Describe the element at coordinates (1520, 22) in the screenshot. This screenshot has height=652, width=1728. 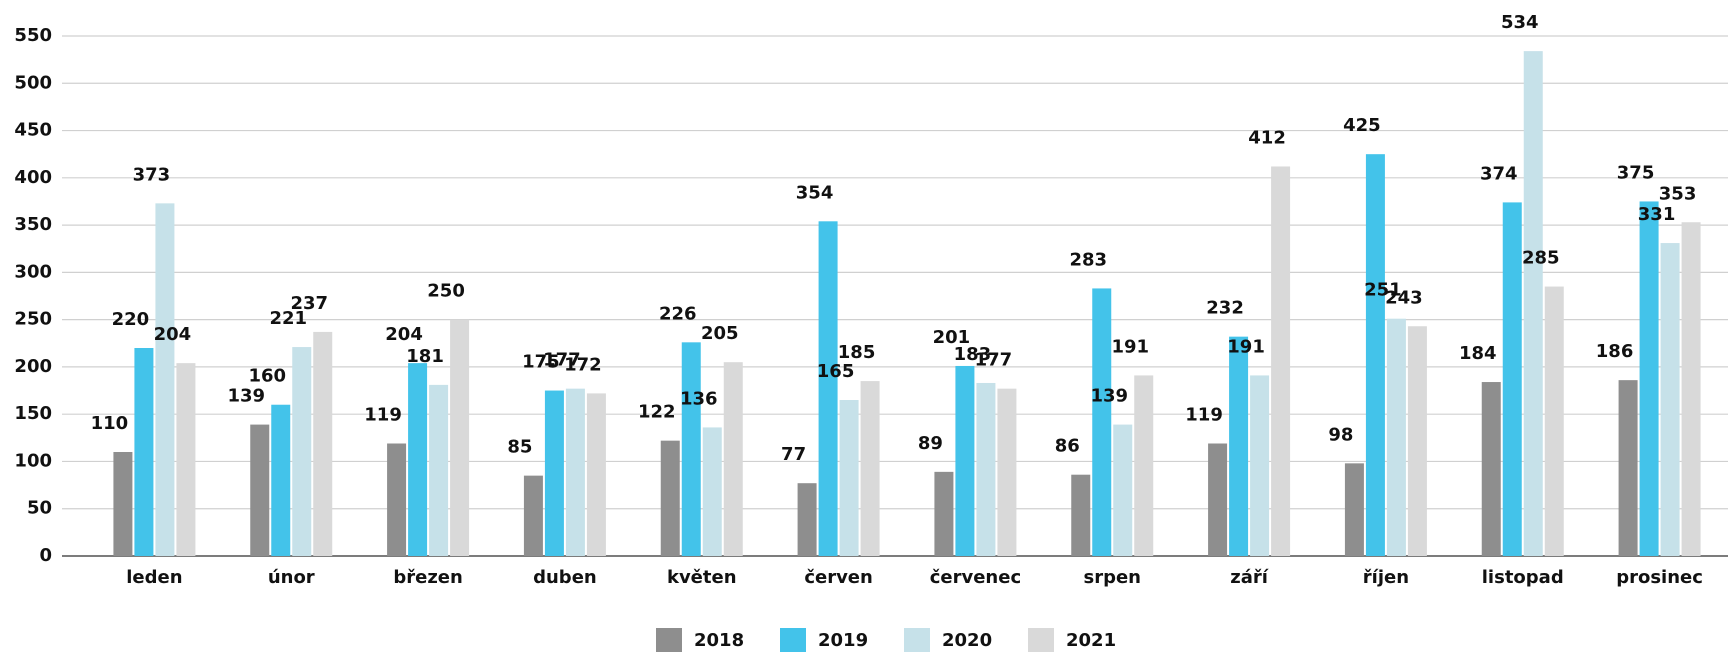
I see `data-label: 534` at that location.